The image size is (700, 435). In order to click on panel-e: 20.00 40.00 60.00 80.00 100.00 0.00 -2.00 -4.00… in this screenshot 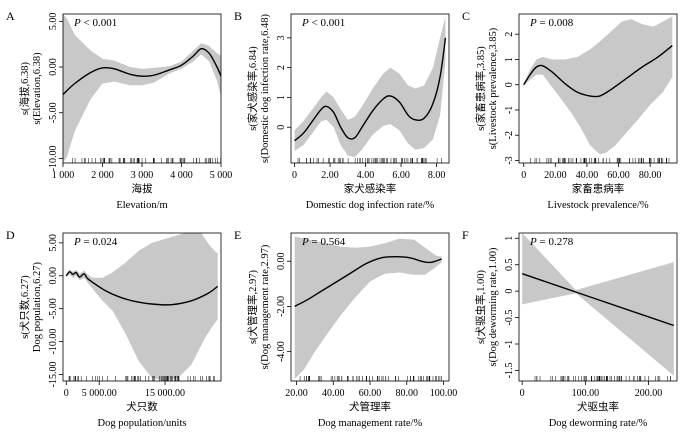, I will do `click(345, 328)`.